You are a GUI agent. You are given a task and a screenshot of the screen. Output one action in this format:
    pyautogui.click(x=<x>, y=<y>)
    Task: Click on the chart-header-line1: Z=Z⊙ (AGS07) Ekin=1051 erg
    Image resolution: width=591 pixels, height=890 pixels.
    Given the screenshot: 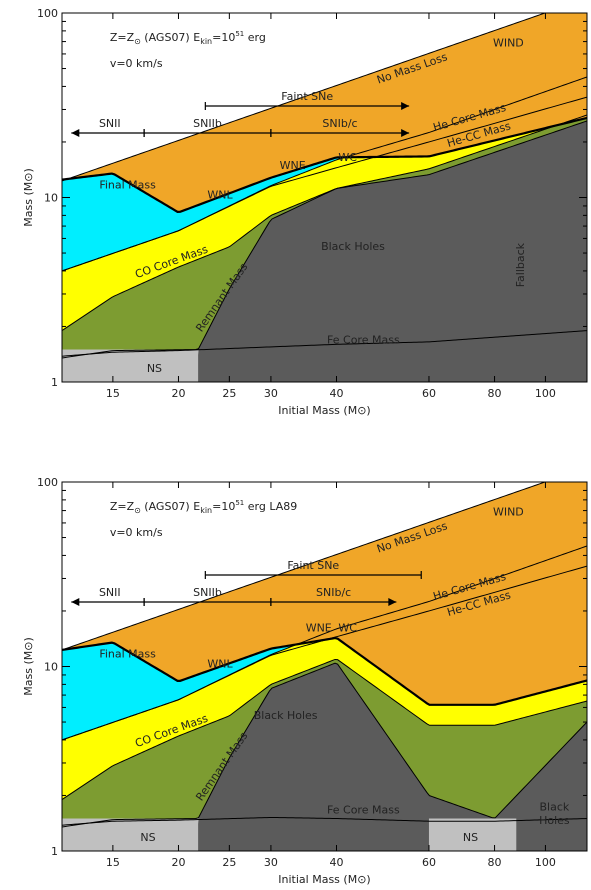 What is the action you would take?
    pyautogui.click(x=188, y=38)
    